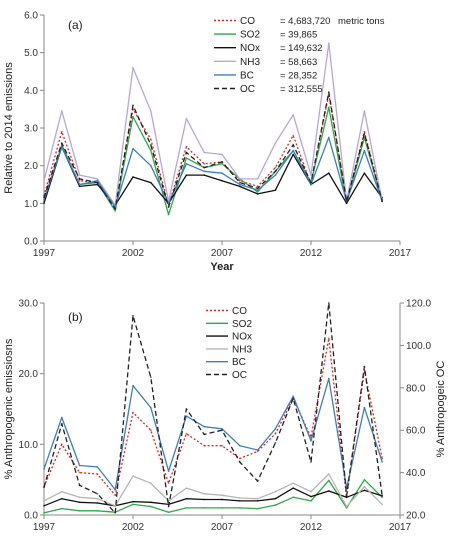 This screenshot has width=454, height=550. What do you see at coordinates (250, 62) in the screenshot?
I see `legend-label-nh3: NH3` at bounding box center [250, 62].